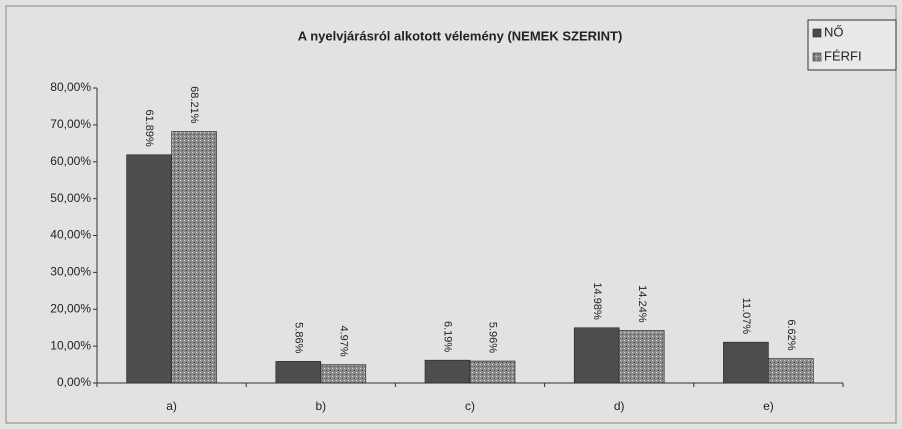 This screenshot has width=902, height=429. I want to click on x-tick-label: b), so click(320, 406).